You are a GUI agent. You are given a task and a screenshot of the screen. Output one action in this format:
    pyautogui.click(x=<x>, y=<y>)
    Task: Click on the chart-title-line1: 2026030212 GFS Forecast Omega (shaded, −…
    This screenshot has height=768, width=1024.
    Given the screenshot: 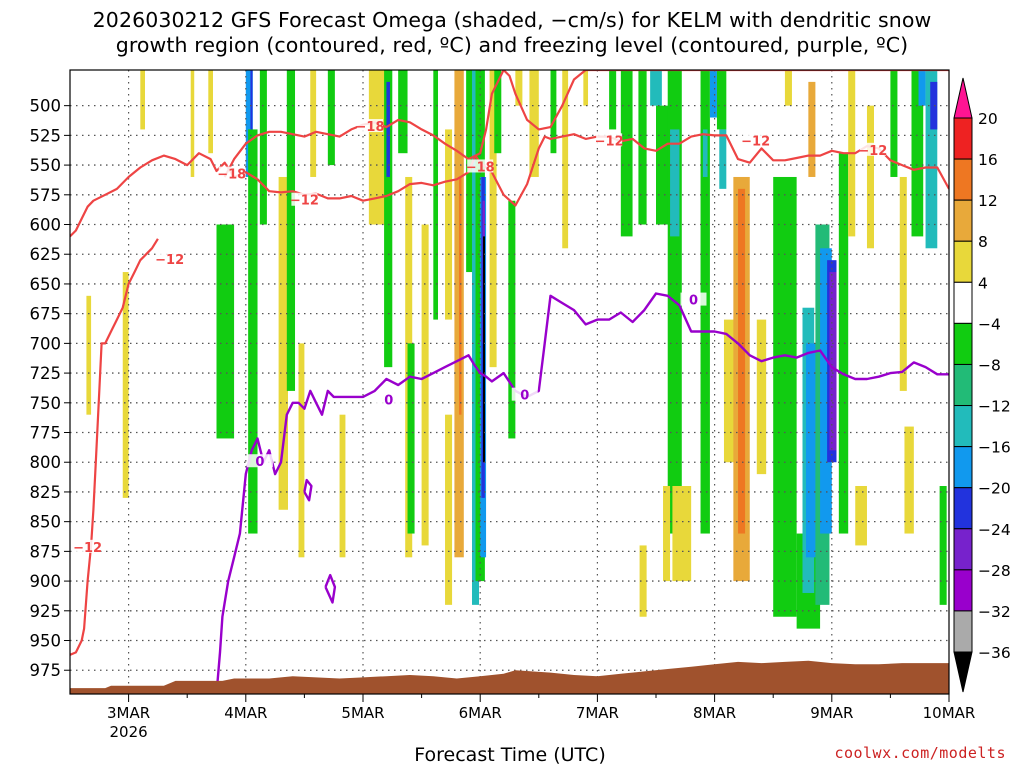 What is the action you would take?
    pyautogui.click(x=512, y=20)
    